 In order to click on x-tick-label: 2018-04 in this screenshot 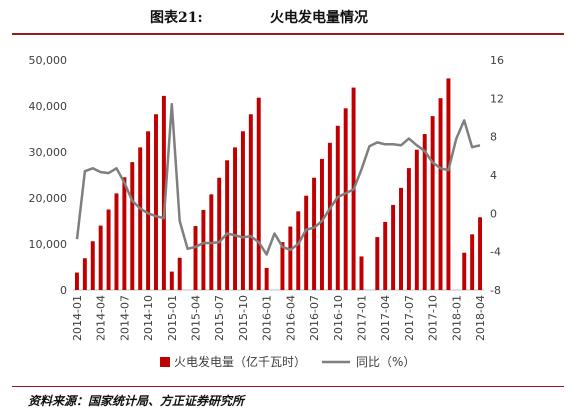, I will do `click(480, 318)`.